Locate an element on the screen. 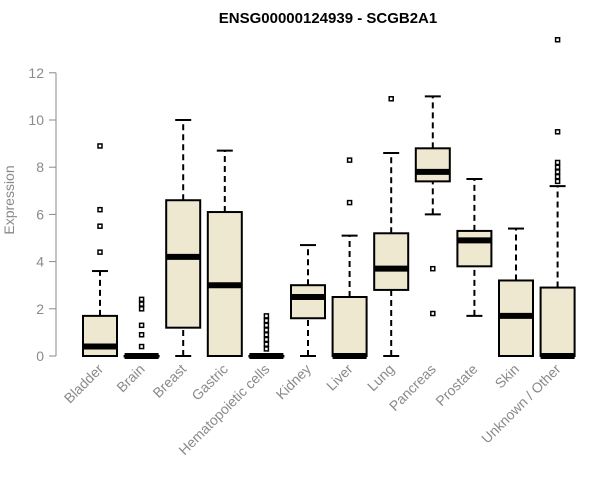 The width and height of the screenshot is (600, 500). box-brain is located at coordinates (141, 327).